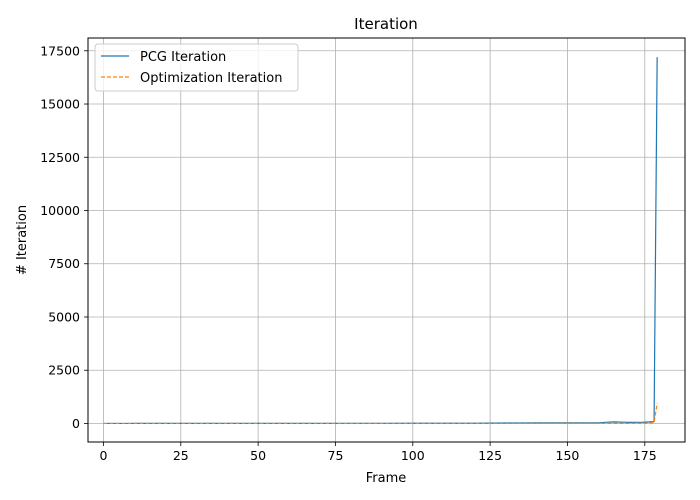 The height and width of the screenshot is (500, 700). Describe the element at coordinates (64, 237) in the screenshot. I see `y-axis-ticks: 0 2500 5000 7500 10000 12500 15000 17500` at that location.